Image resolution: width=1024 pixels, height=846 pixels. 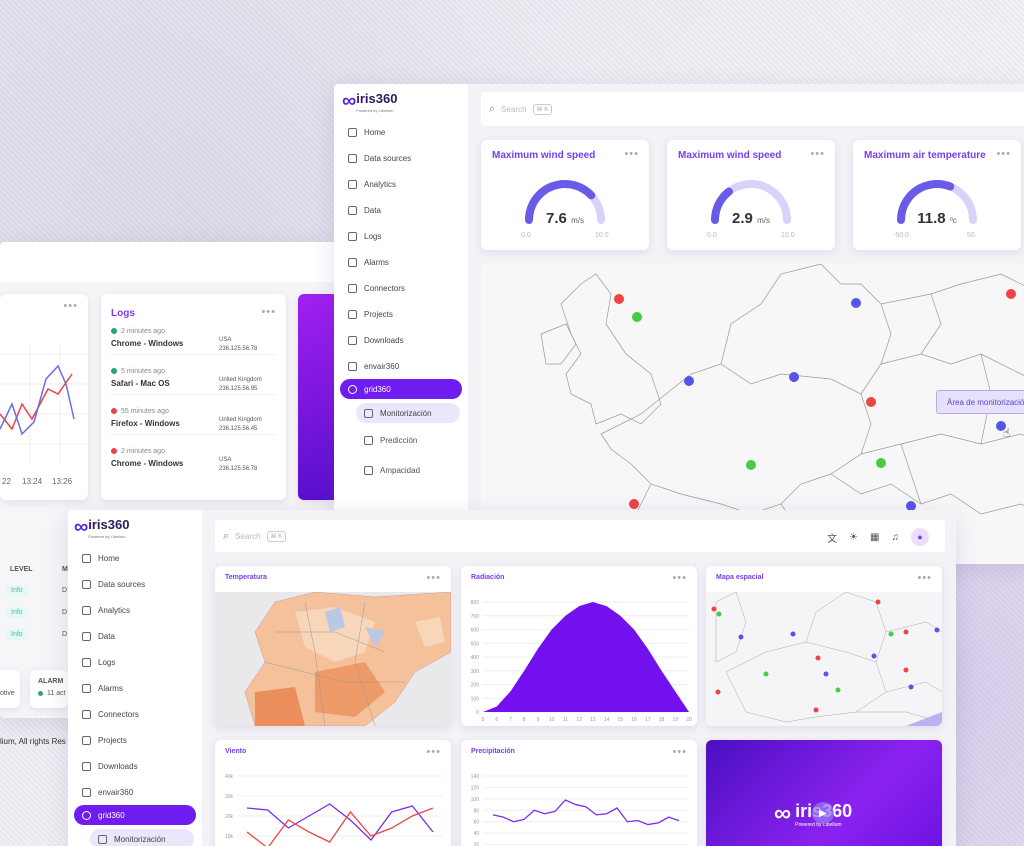 I want to click on x-tick: 13:24, so click(x=32, y=481).